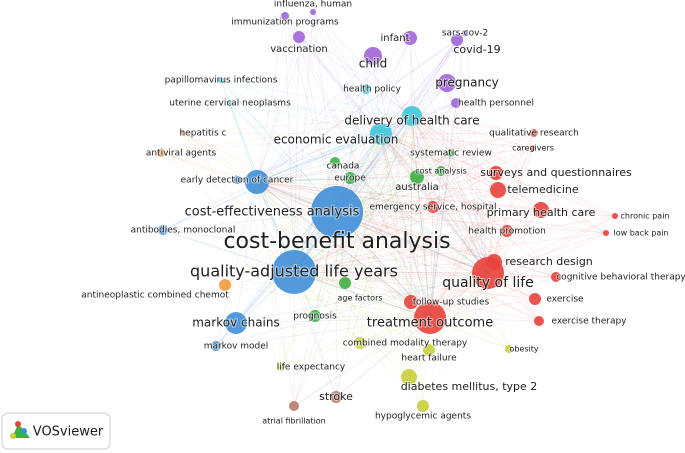 Image resolution: width=685 pixels, height=453 pixels. I want to click on node-label: obesity, so click(523, 349).